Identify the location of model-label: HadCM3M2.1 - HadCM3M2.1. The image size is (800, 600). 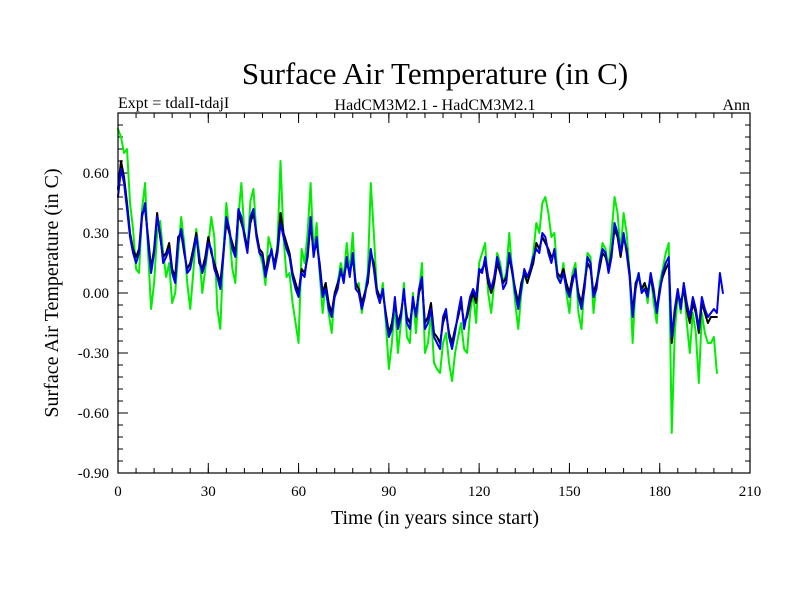
(435, 105).